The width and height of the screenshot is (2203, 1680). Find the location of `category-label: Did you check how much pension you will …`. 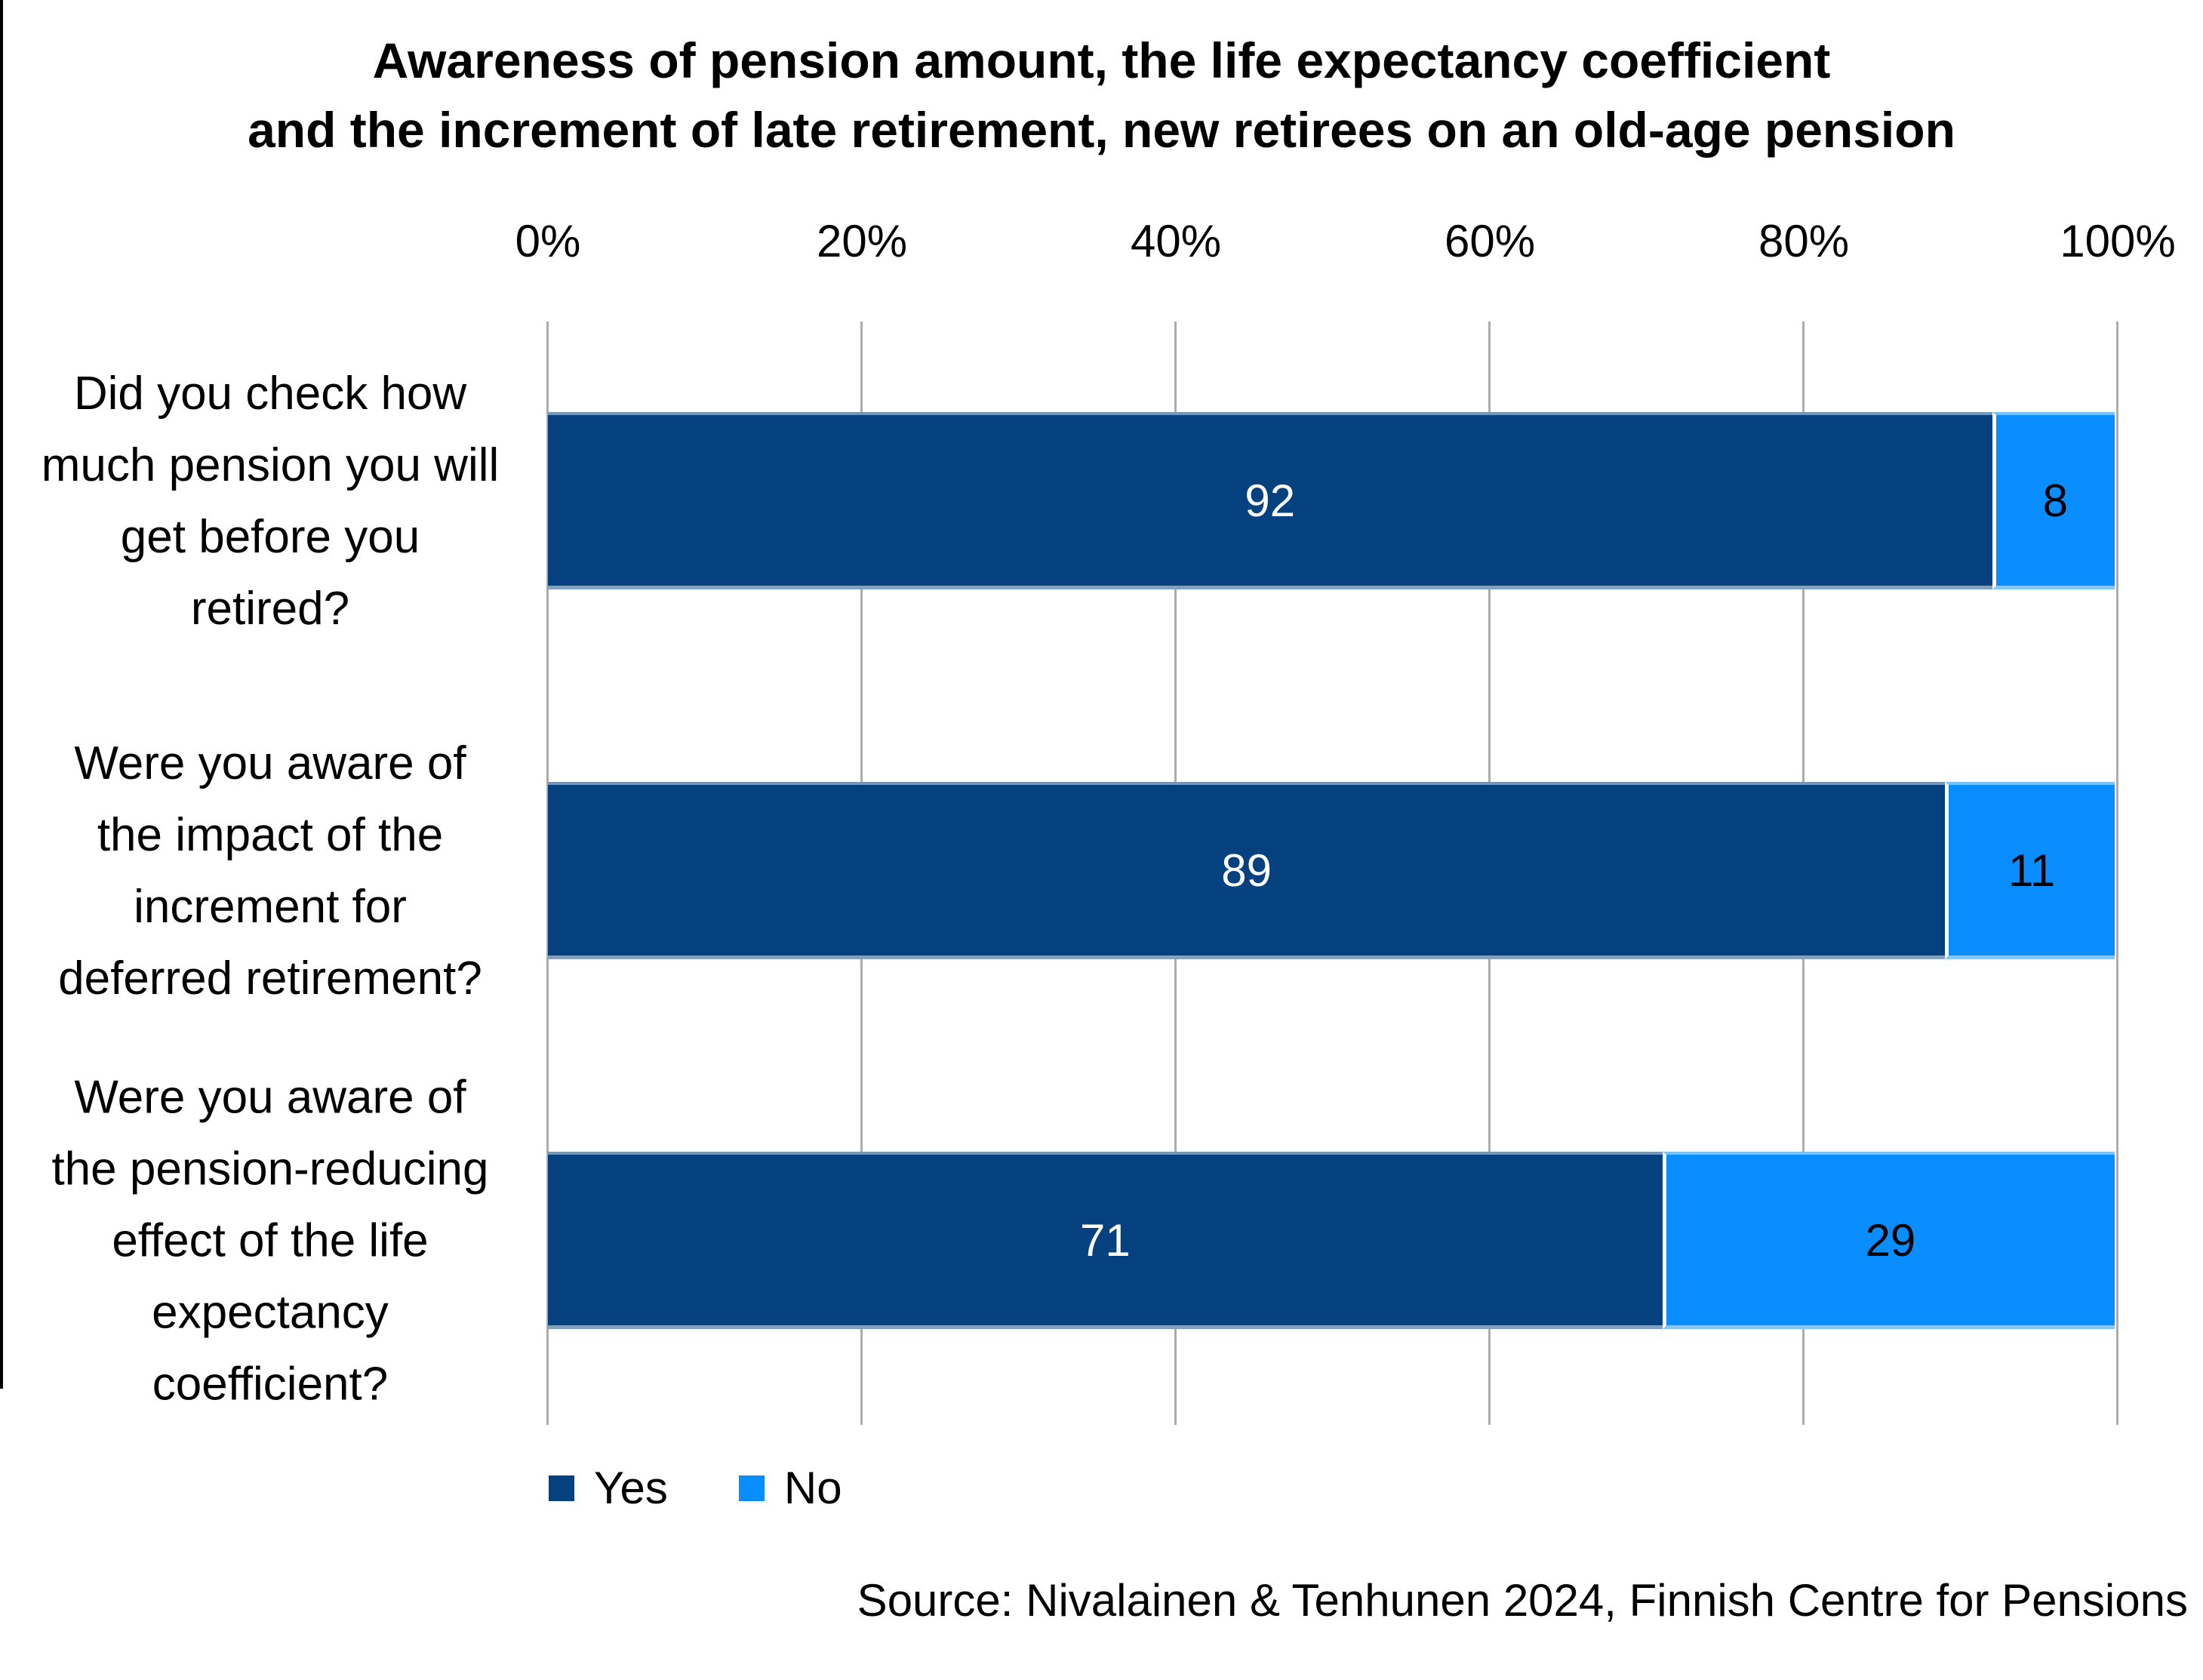

category-label: Did you check how much pension you will … is located at coordinates (270, 501).